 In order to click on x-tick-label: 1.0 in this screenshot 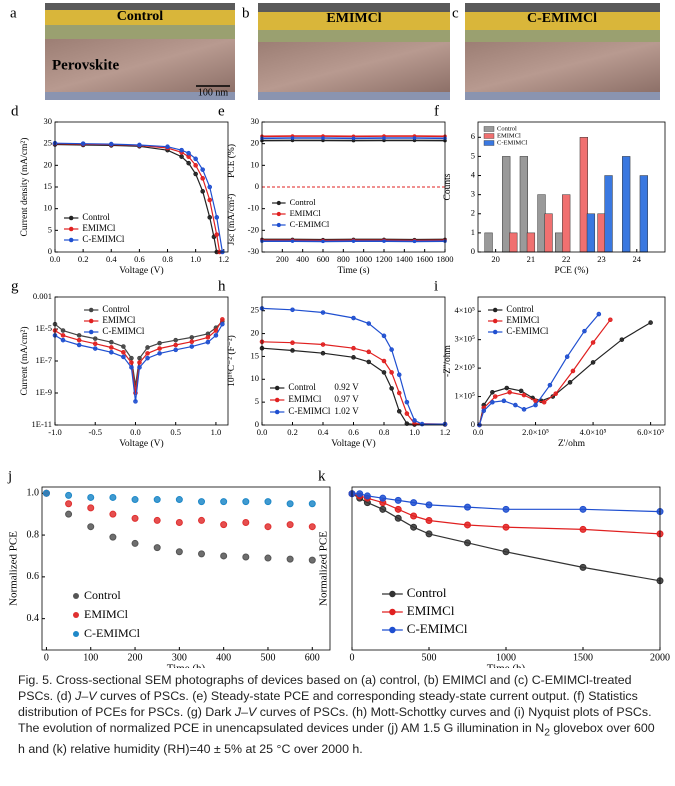, I will do `click(216, 432)`.